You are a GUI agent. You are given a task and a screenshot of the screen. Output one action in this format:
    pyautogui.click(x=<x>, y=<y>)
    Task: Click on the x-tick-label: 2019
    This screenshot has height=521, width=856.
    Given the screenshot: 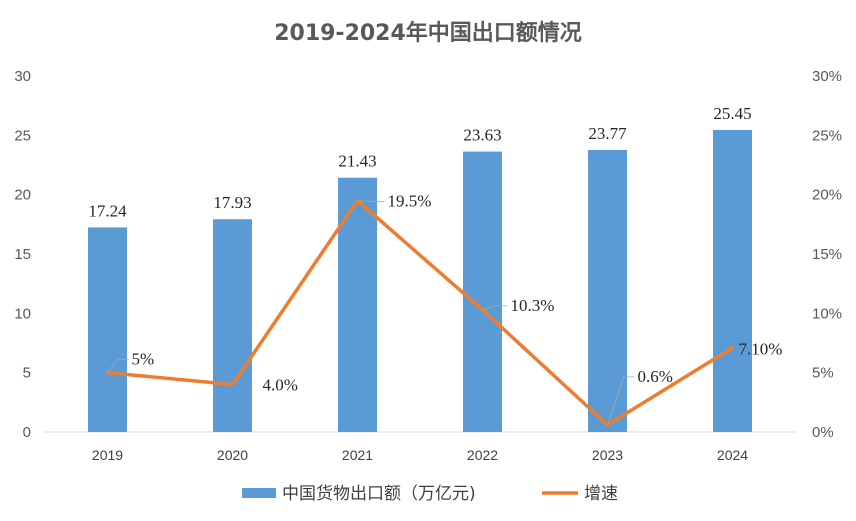 What is the action you would take?
    pyautogui.click(x=107, y=455)
    